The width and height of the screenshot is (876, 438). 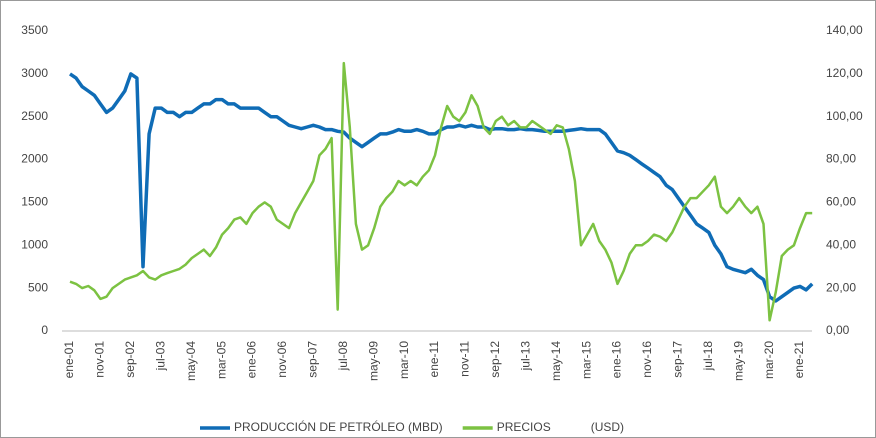 I want to click on y2-tick-label: 80,00, so click(x=841, y=159).